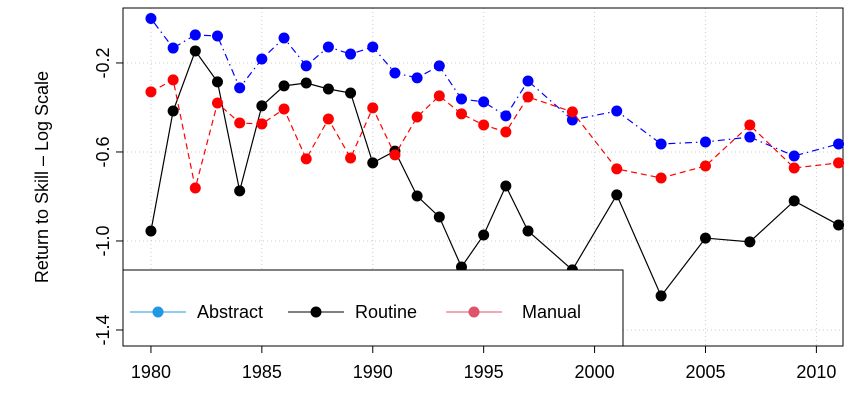 The width and height of the screenshot is (867, 408). What do you see at coordinates (551, 312) in the screenshot?
I see `legend-label: Manual` at bounding box center [551, 312].